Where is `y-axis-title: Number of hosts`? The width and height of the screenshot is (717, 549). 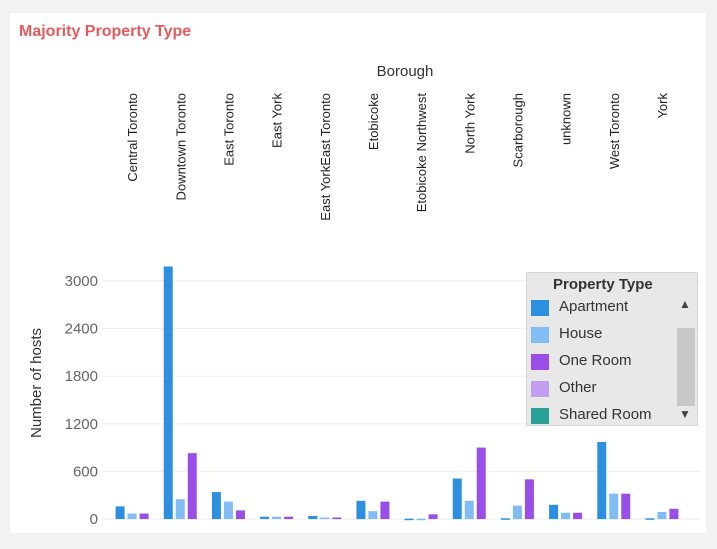 y-axis-title: Number of hosts is located at coordinates (36, 383).